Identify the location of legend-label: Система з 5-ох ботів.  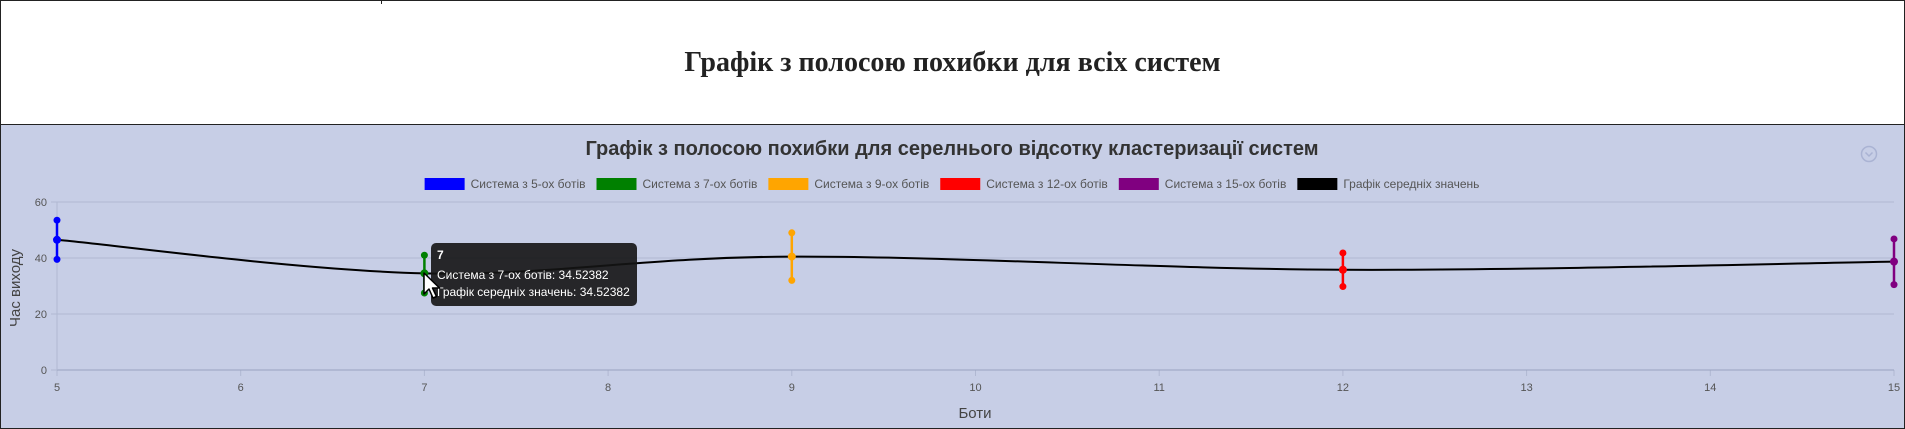
(528, 184).